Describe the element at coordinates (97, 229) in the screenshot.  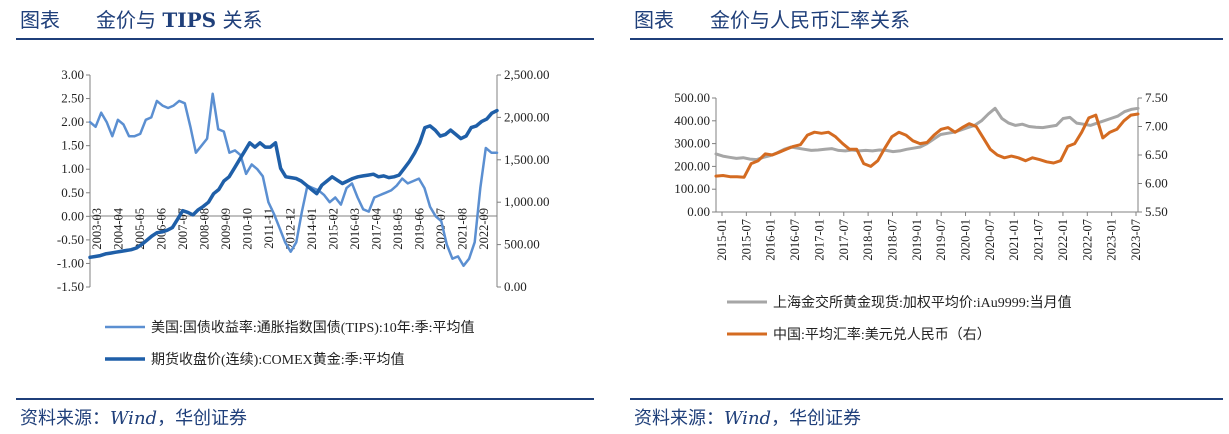
I see `x-tick-label: 2003-03` at that location.